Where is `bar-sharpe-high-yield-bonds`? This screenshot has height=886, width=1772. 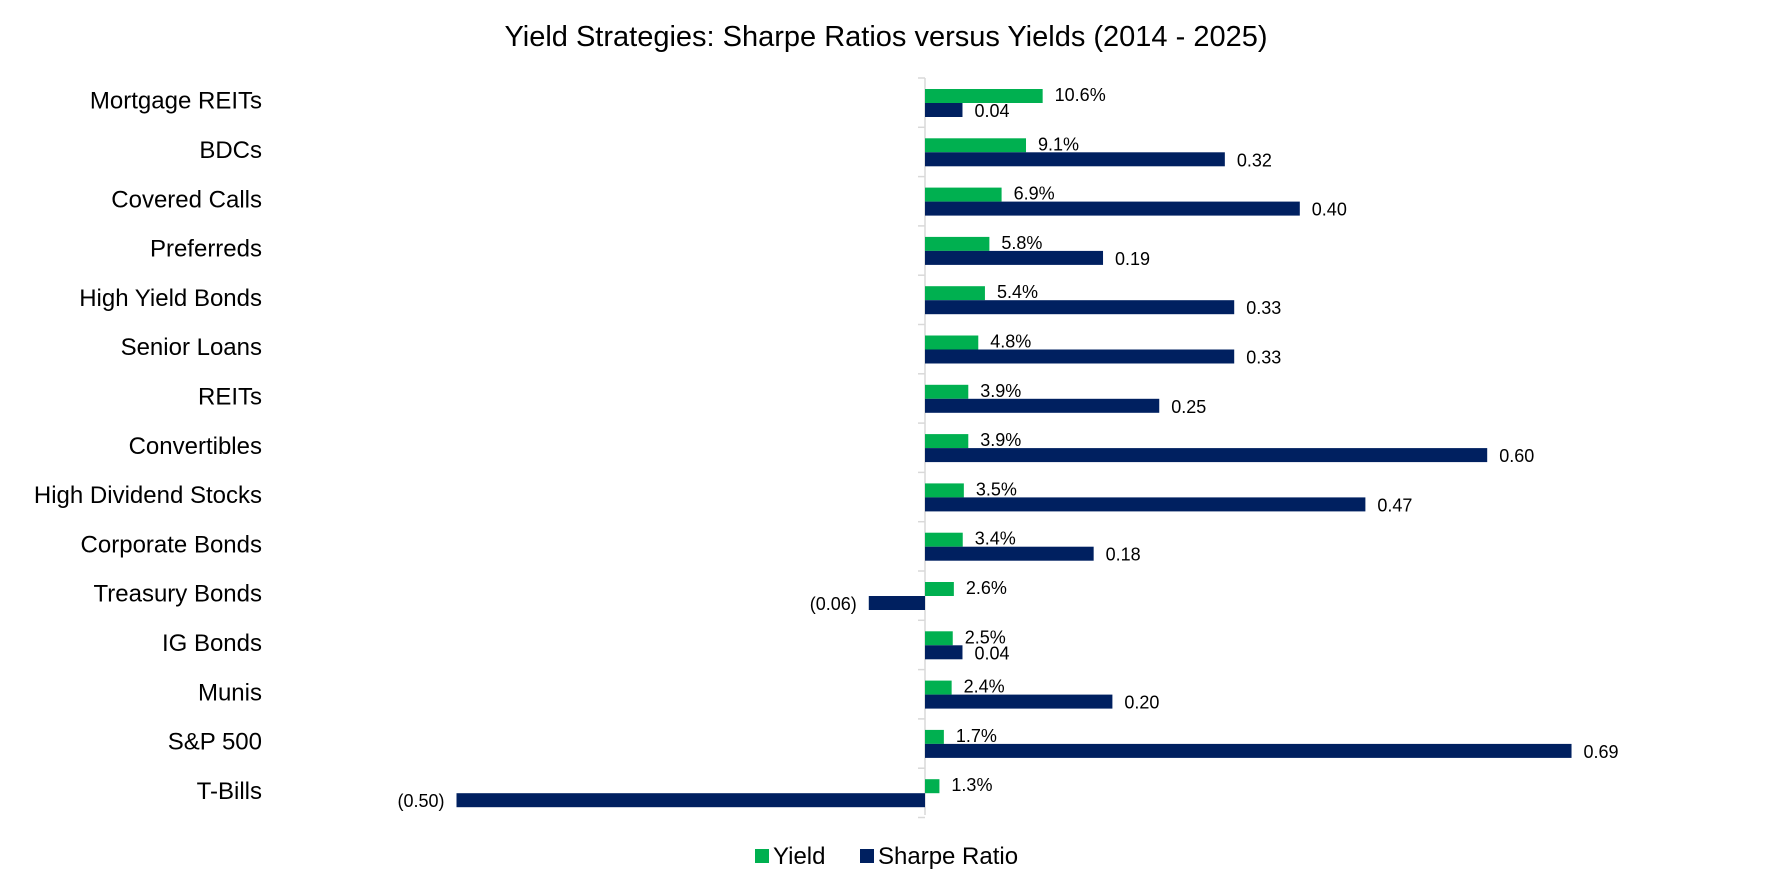 bar-sharpe-high-yield-bonds is located at coordinates (1080, 307).